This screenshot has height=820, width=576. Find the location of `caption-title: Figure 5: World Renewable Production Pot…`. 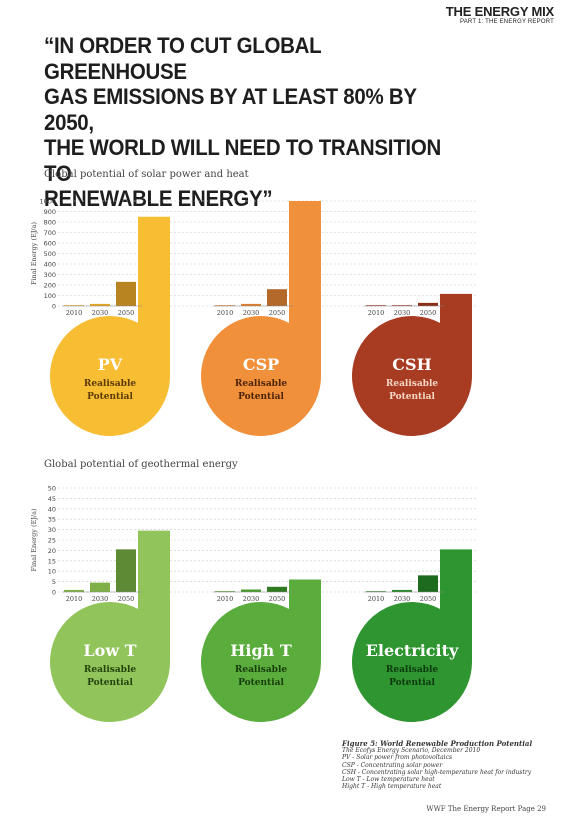

caption-title: Figure 5: World Renewable Production Pot… is located at coordinates (437, 743).